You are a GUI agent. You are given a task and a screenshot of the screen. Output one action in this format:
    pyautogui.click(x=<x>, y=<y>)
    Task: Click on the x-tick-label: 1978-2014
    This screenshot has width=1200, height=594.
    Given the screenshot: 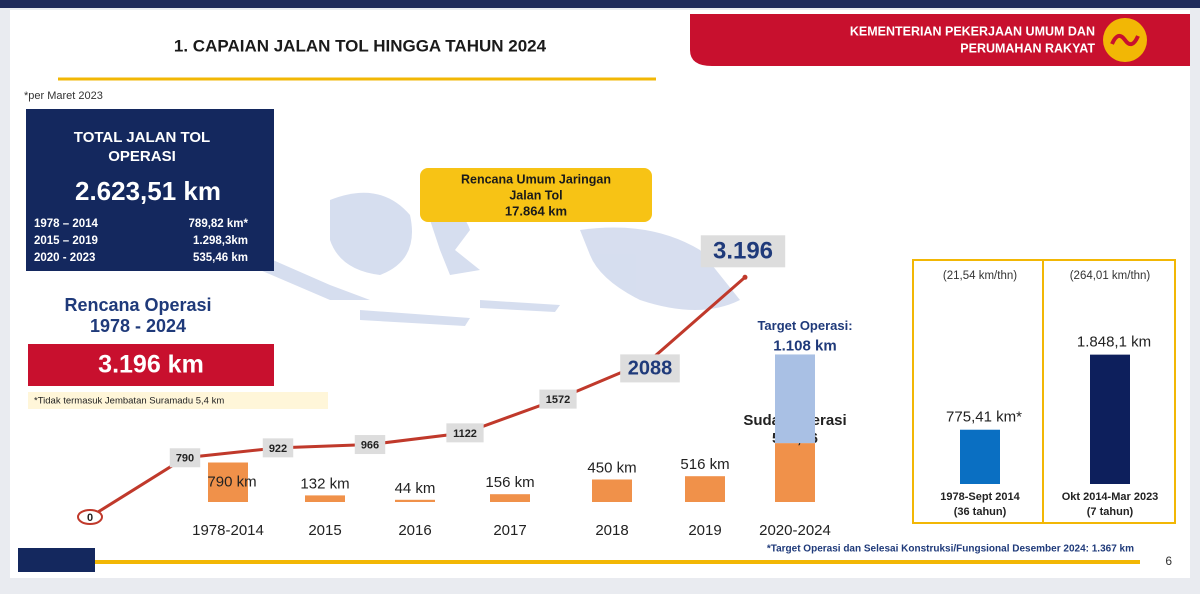 What is the action you would take?
    pyautogui.click(x=228, y=530)
    